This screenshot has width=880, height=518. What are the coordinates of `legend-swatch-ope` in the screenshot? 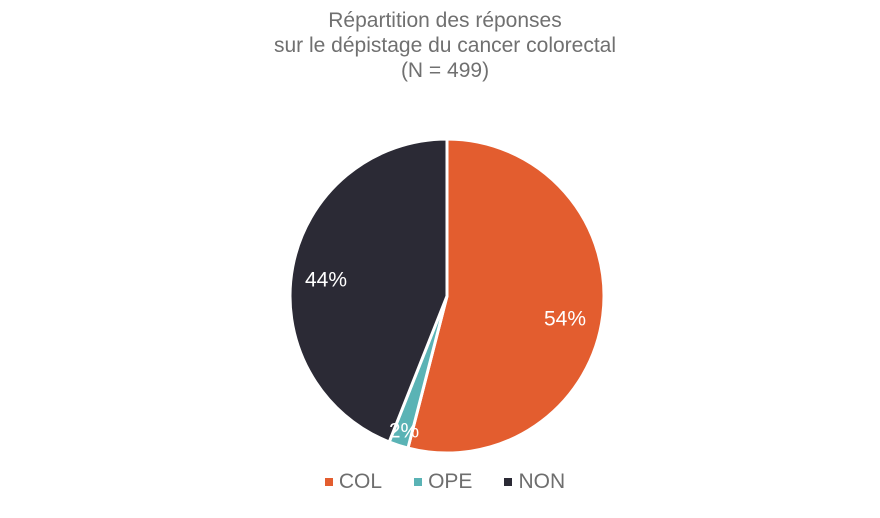 It's located at (418, 482).